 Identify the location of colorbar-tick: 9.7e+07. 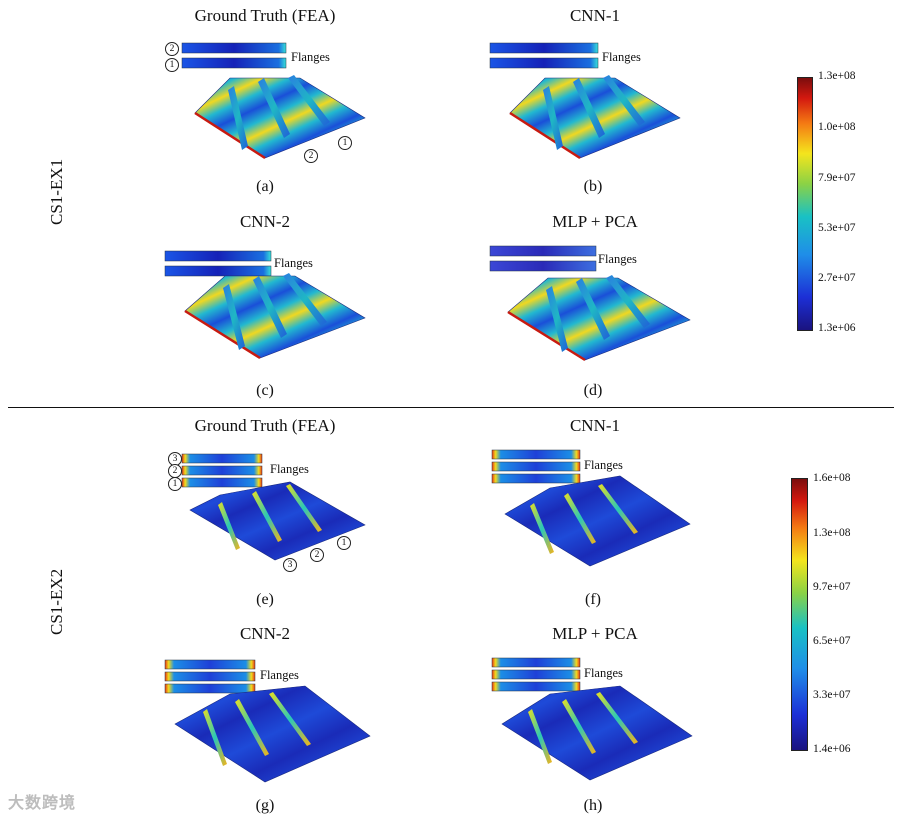
(832, 587).